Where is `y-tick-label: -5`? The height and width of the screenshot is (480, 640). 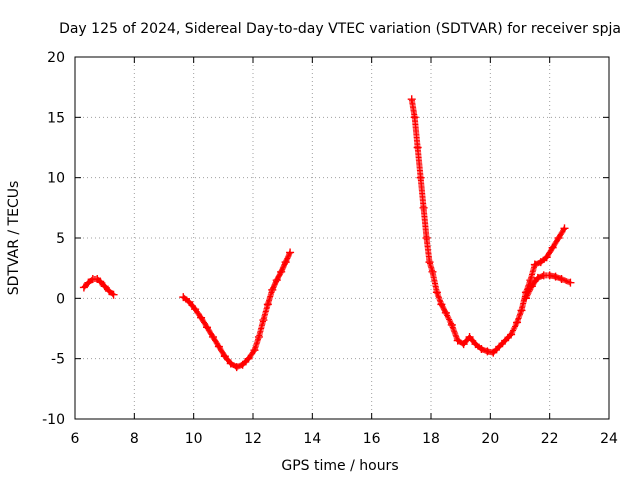 y-tick-label: -5 is located at coordinates (58, 360).